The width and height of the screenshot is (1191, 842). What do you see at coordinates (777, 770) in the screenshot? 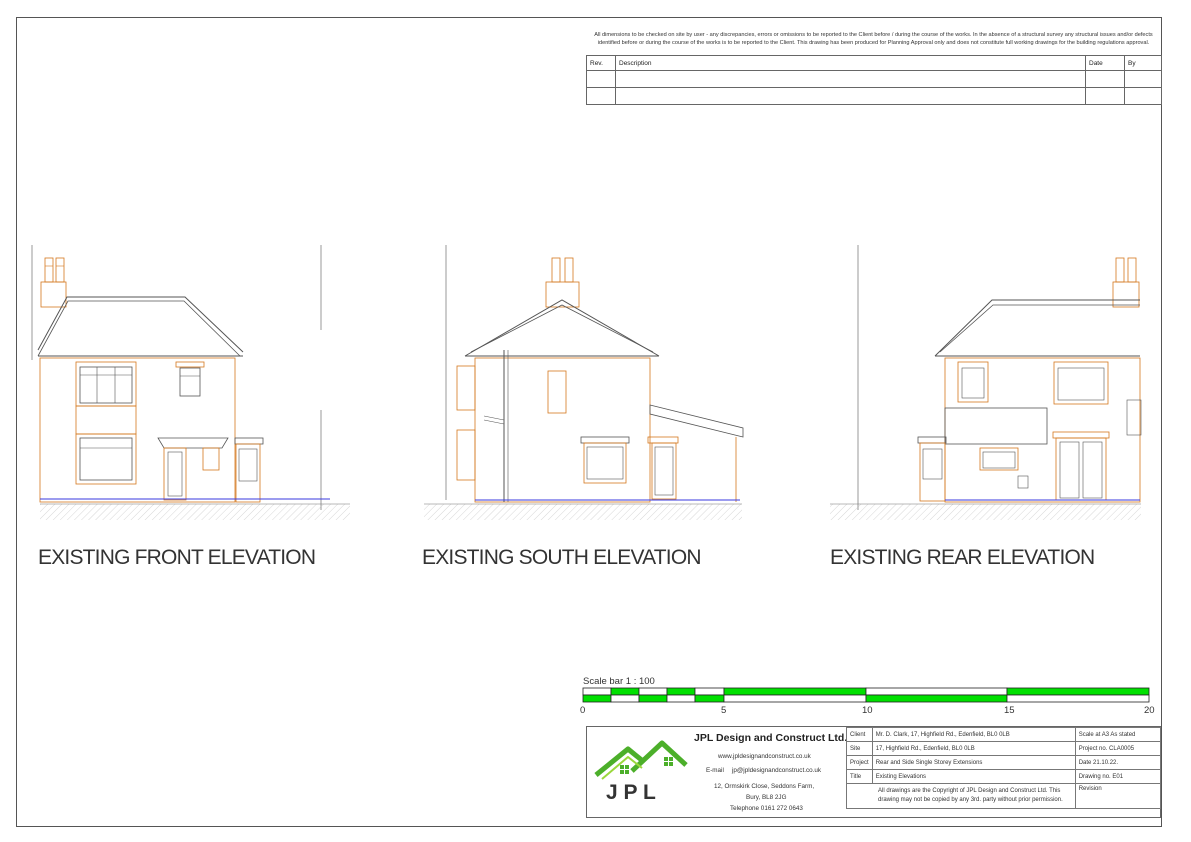
I see `company-email: jp@jpldesignandconstruct.co.uk` at bounding box center [777, 770].